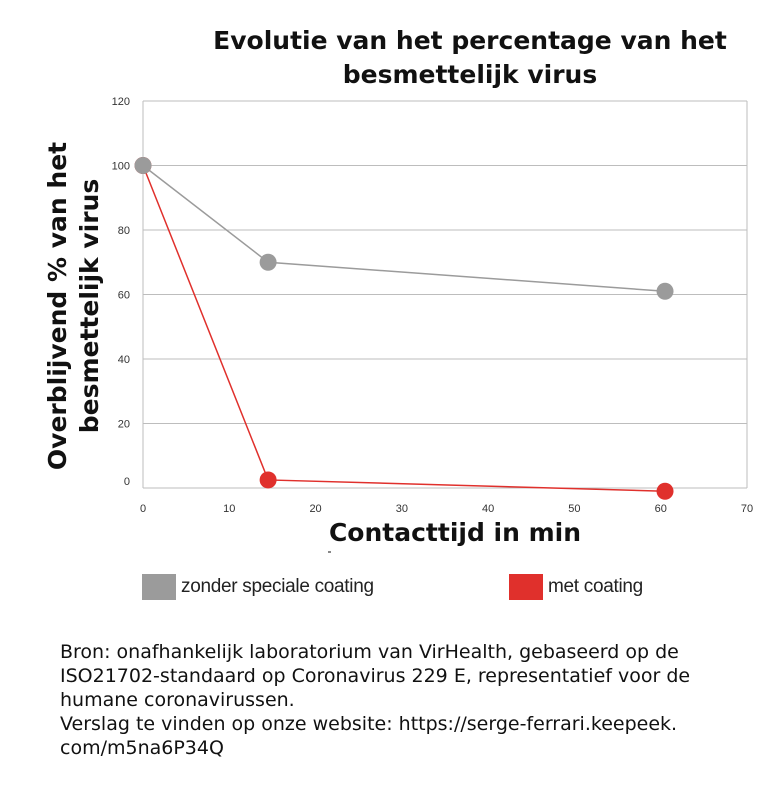 The height and width of the screenshot is (798, 783). Describe the element at coordinates (121, 167) in the screenshot. I see `y-tick-label: 100` at that location.